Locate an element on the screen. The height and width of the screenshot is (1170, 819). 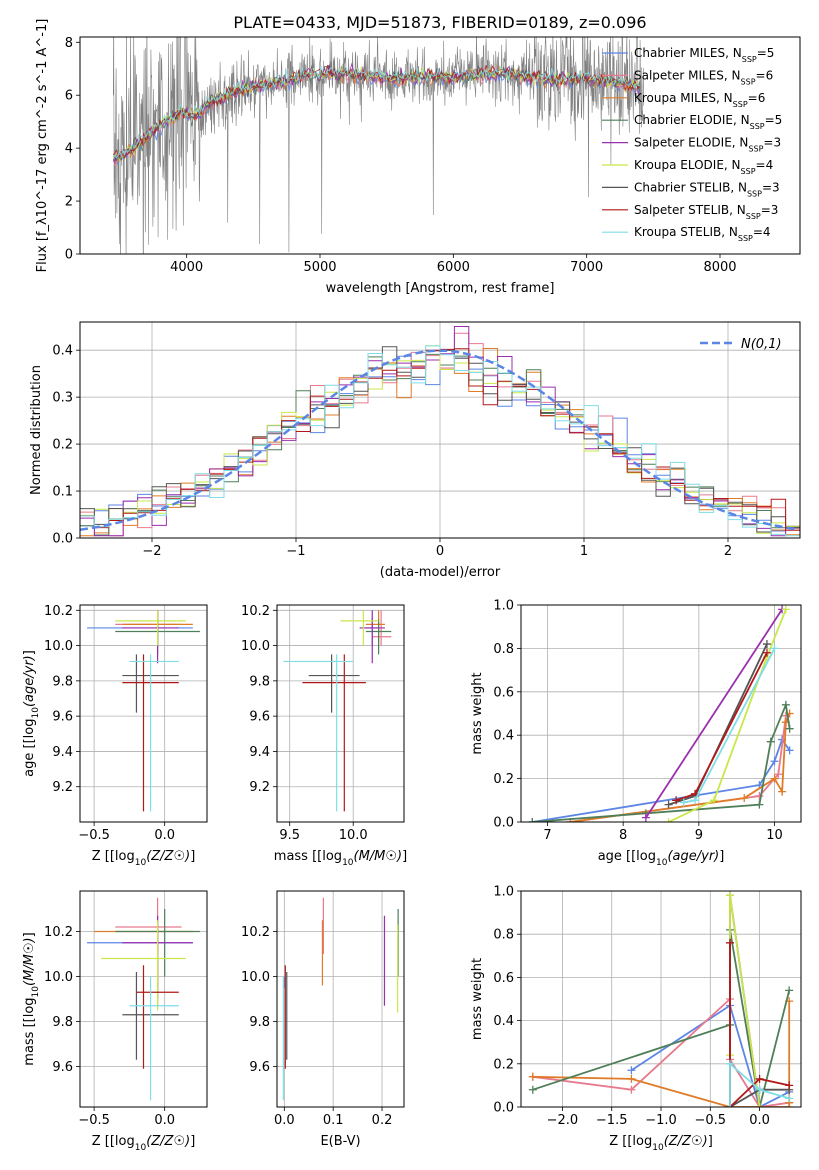
y-tick-label: 9.4 is located at coordinates (62, 752).